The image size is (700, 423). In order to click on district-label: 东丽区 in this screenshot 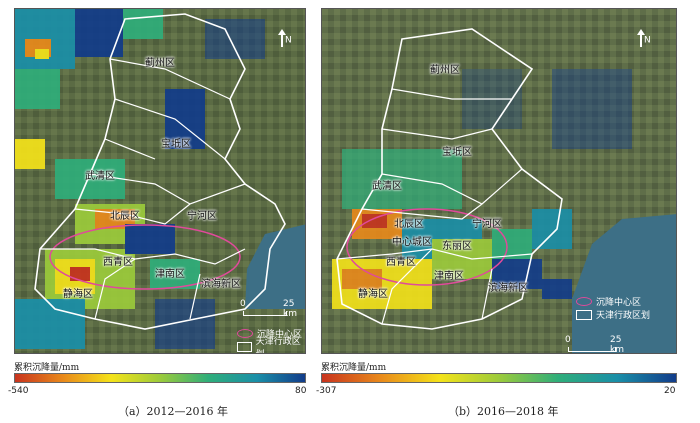, I will do `click(457, 246)`.